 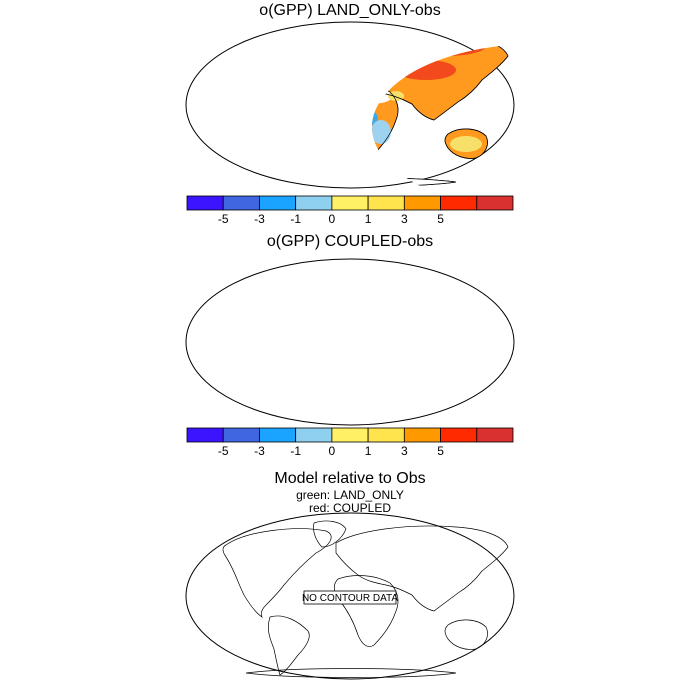 I want to click on map-panel3: NO CONTOUR DATA, so click(x=350, y=596).